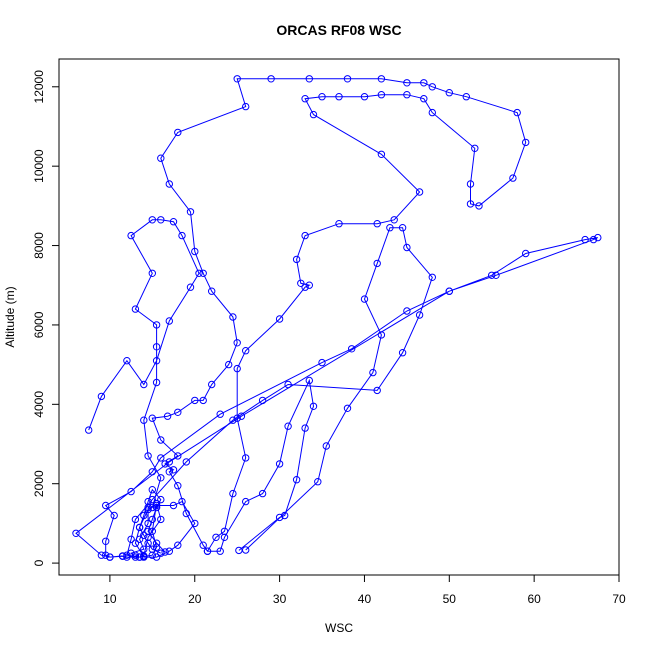 Image resolution: width=650 pixels, height=650 pixels. I want to click on y-tick-label: 8000, so click(39, 245).